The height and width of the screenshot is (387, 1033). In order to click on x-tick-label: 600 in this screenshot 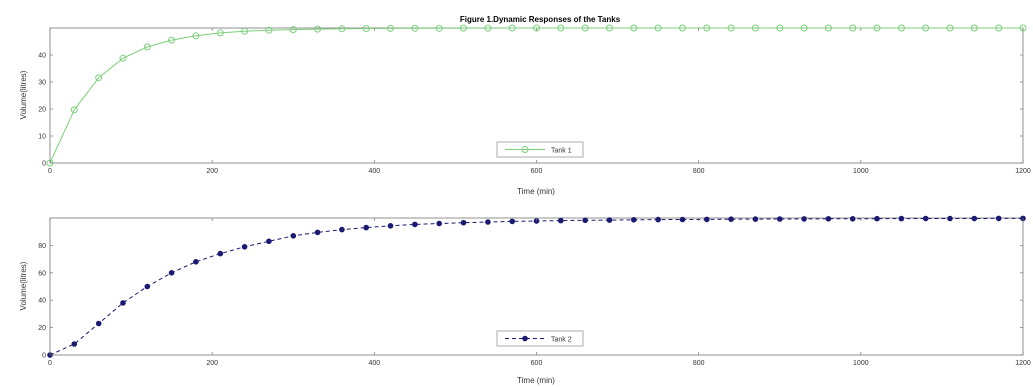, I will do `click(537, 171)`.